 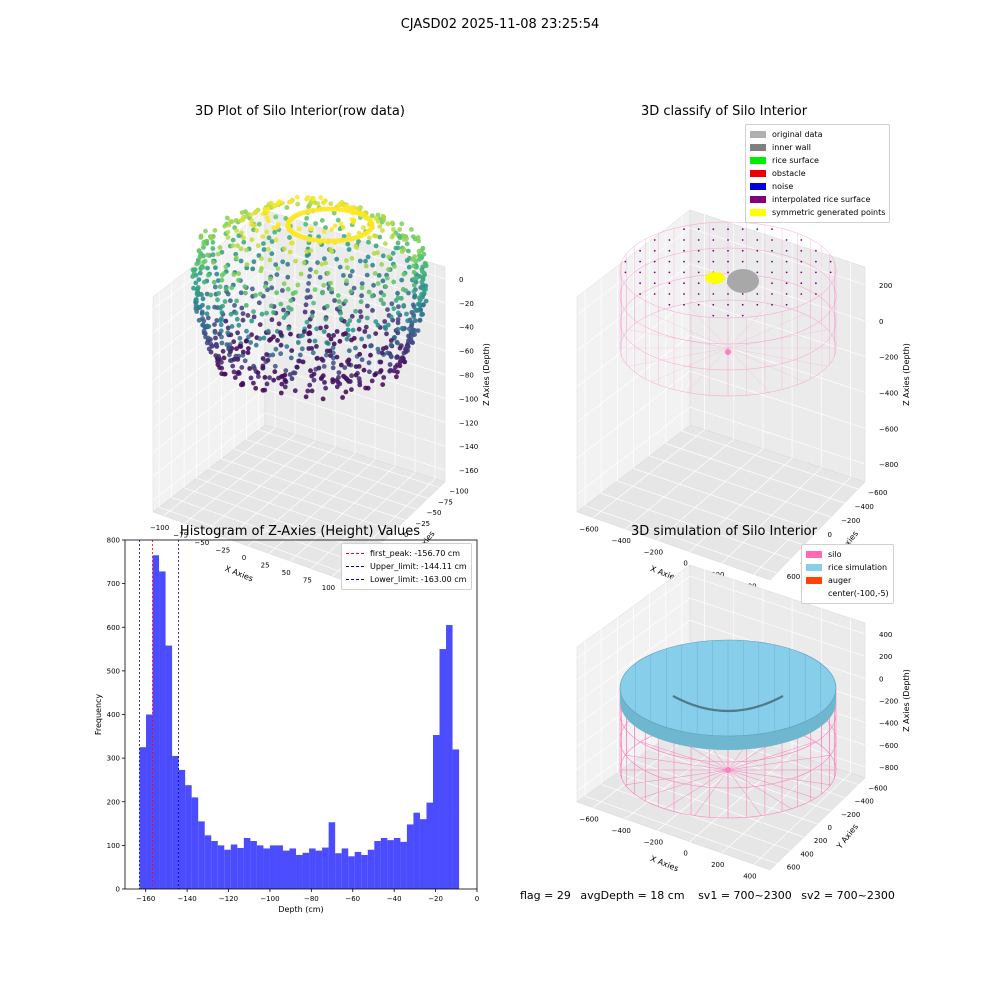 What do you see at coordinates (740, 780) in the screenshot?
I see `grid-line` at bounding box center [740, 780].